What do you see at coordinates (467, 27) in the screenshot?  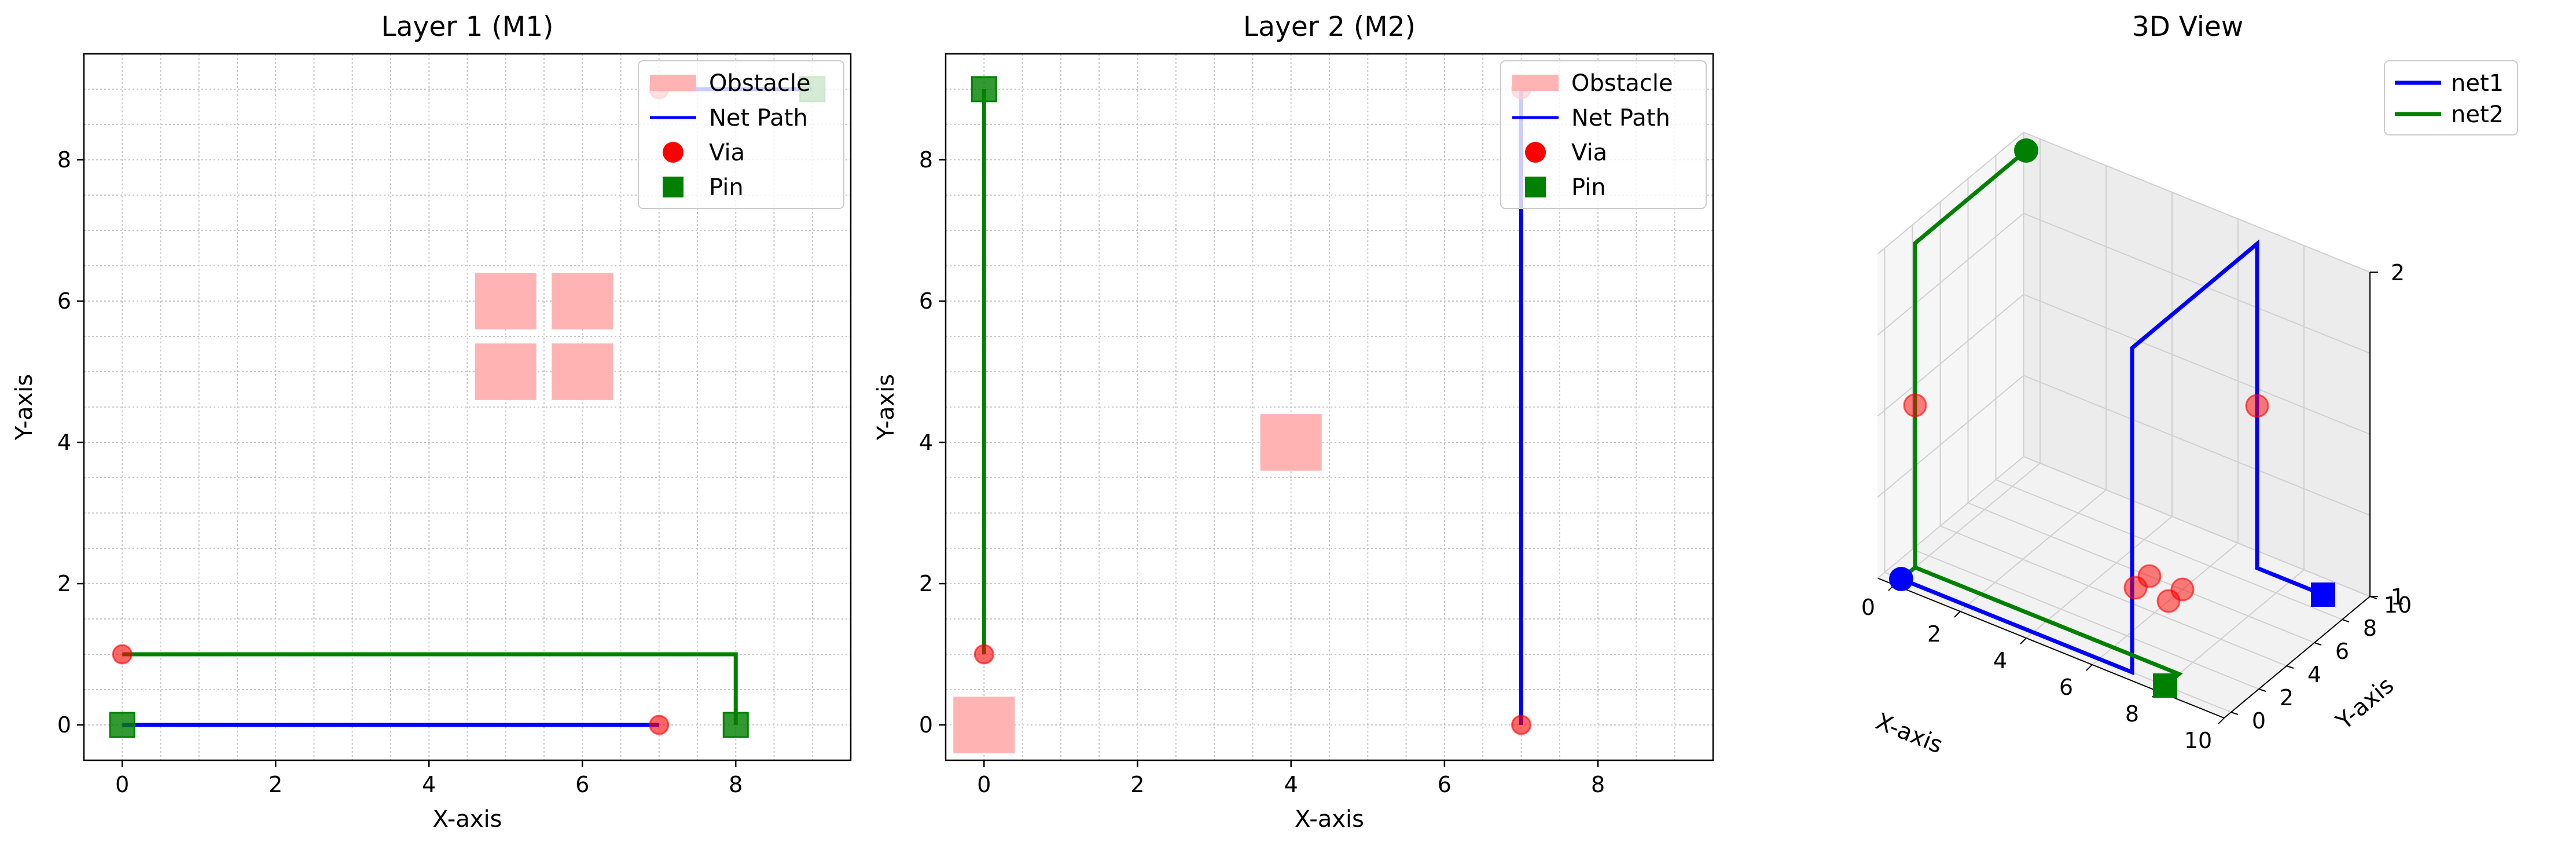 I see `chart-title: Layer 1 (M1)` at bounding box center [467, 27].